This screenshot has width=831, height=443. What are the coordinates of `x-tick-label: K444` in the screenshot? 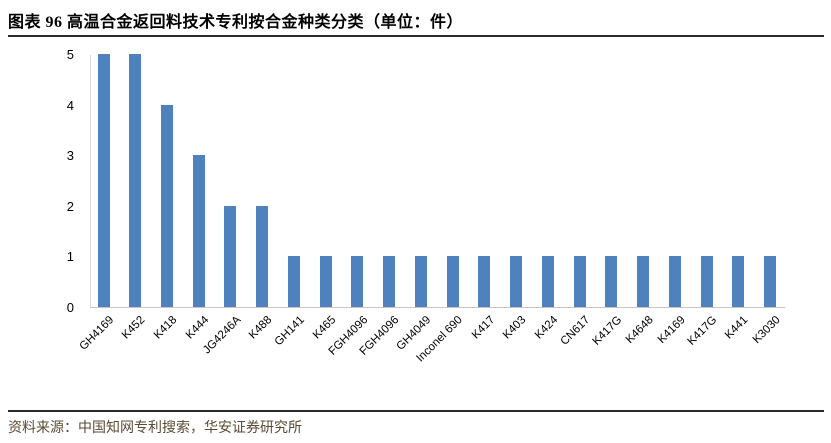 It's located at (197, 328).